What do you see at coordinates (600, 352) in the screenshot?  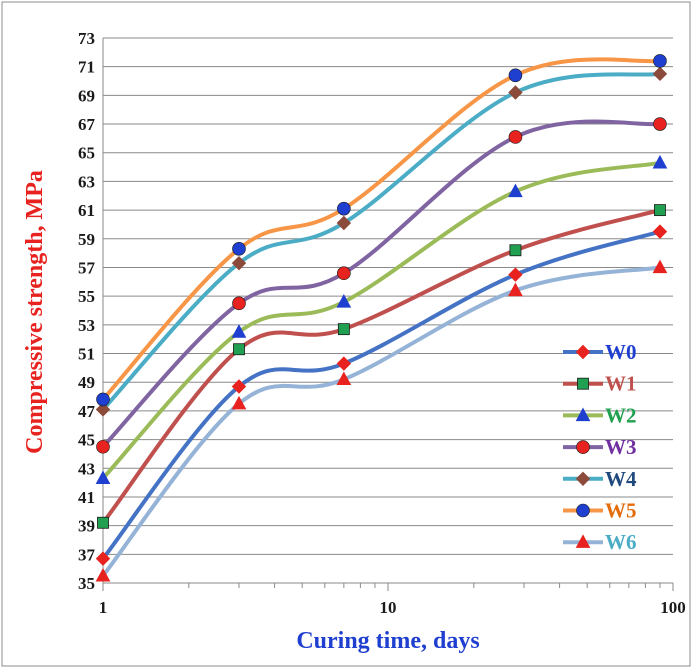 I see `legend-item-w0: W0` at bounding box center [600, 352].